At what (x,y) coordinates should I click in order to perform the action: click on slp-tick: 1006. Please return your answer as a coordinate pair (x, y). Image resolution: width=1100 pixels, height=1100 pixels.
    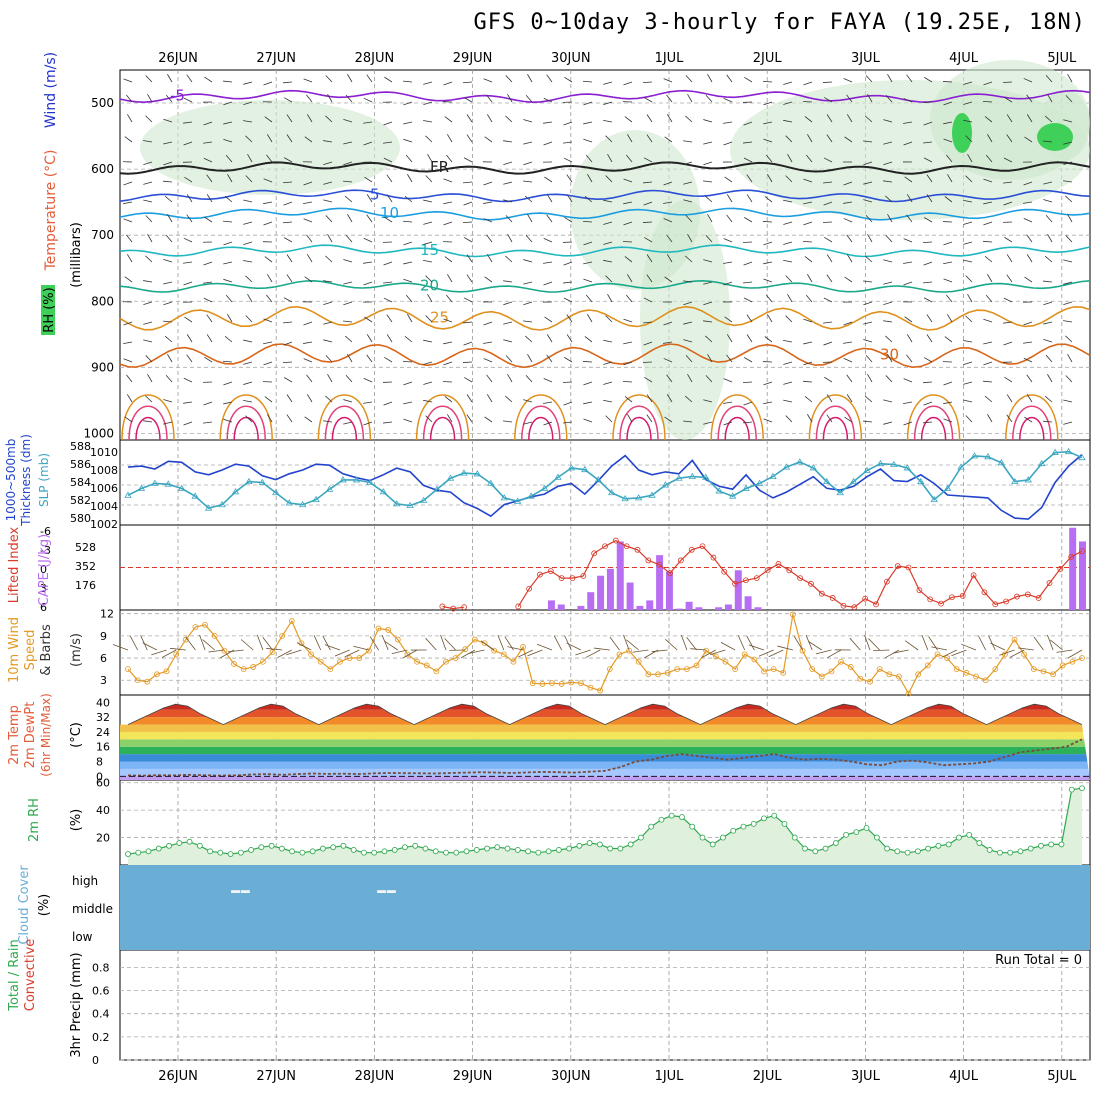
    Looking at the image, I should click on (104, 488).